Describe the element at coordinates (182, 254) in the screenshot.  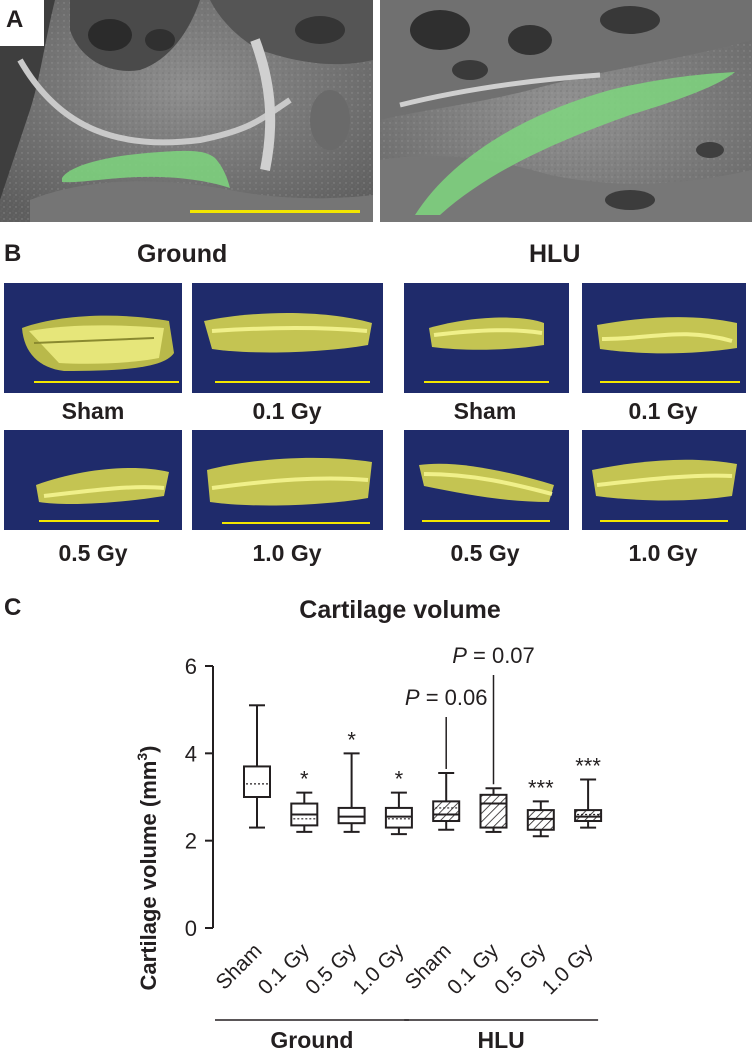
I see `group-title-ground: Ground` at that location.